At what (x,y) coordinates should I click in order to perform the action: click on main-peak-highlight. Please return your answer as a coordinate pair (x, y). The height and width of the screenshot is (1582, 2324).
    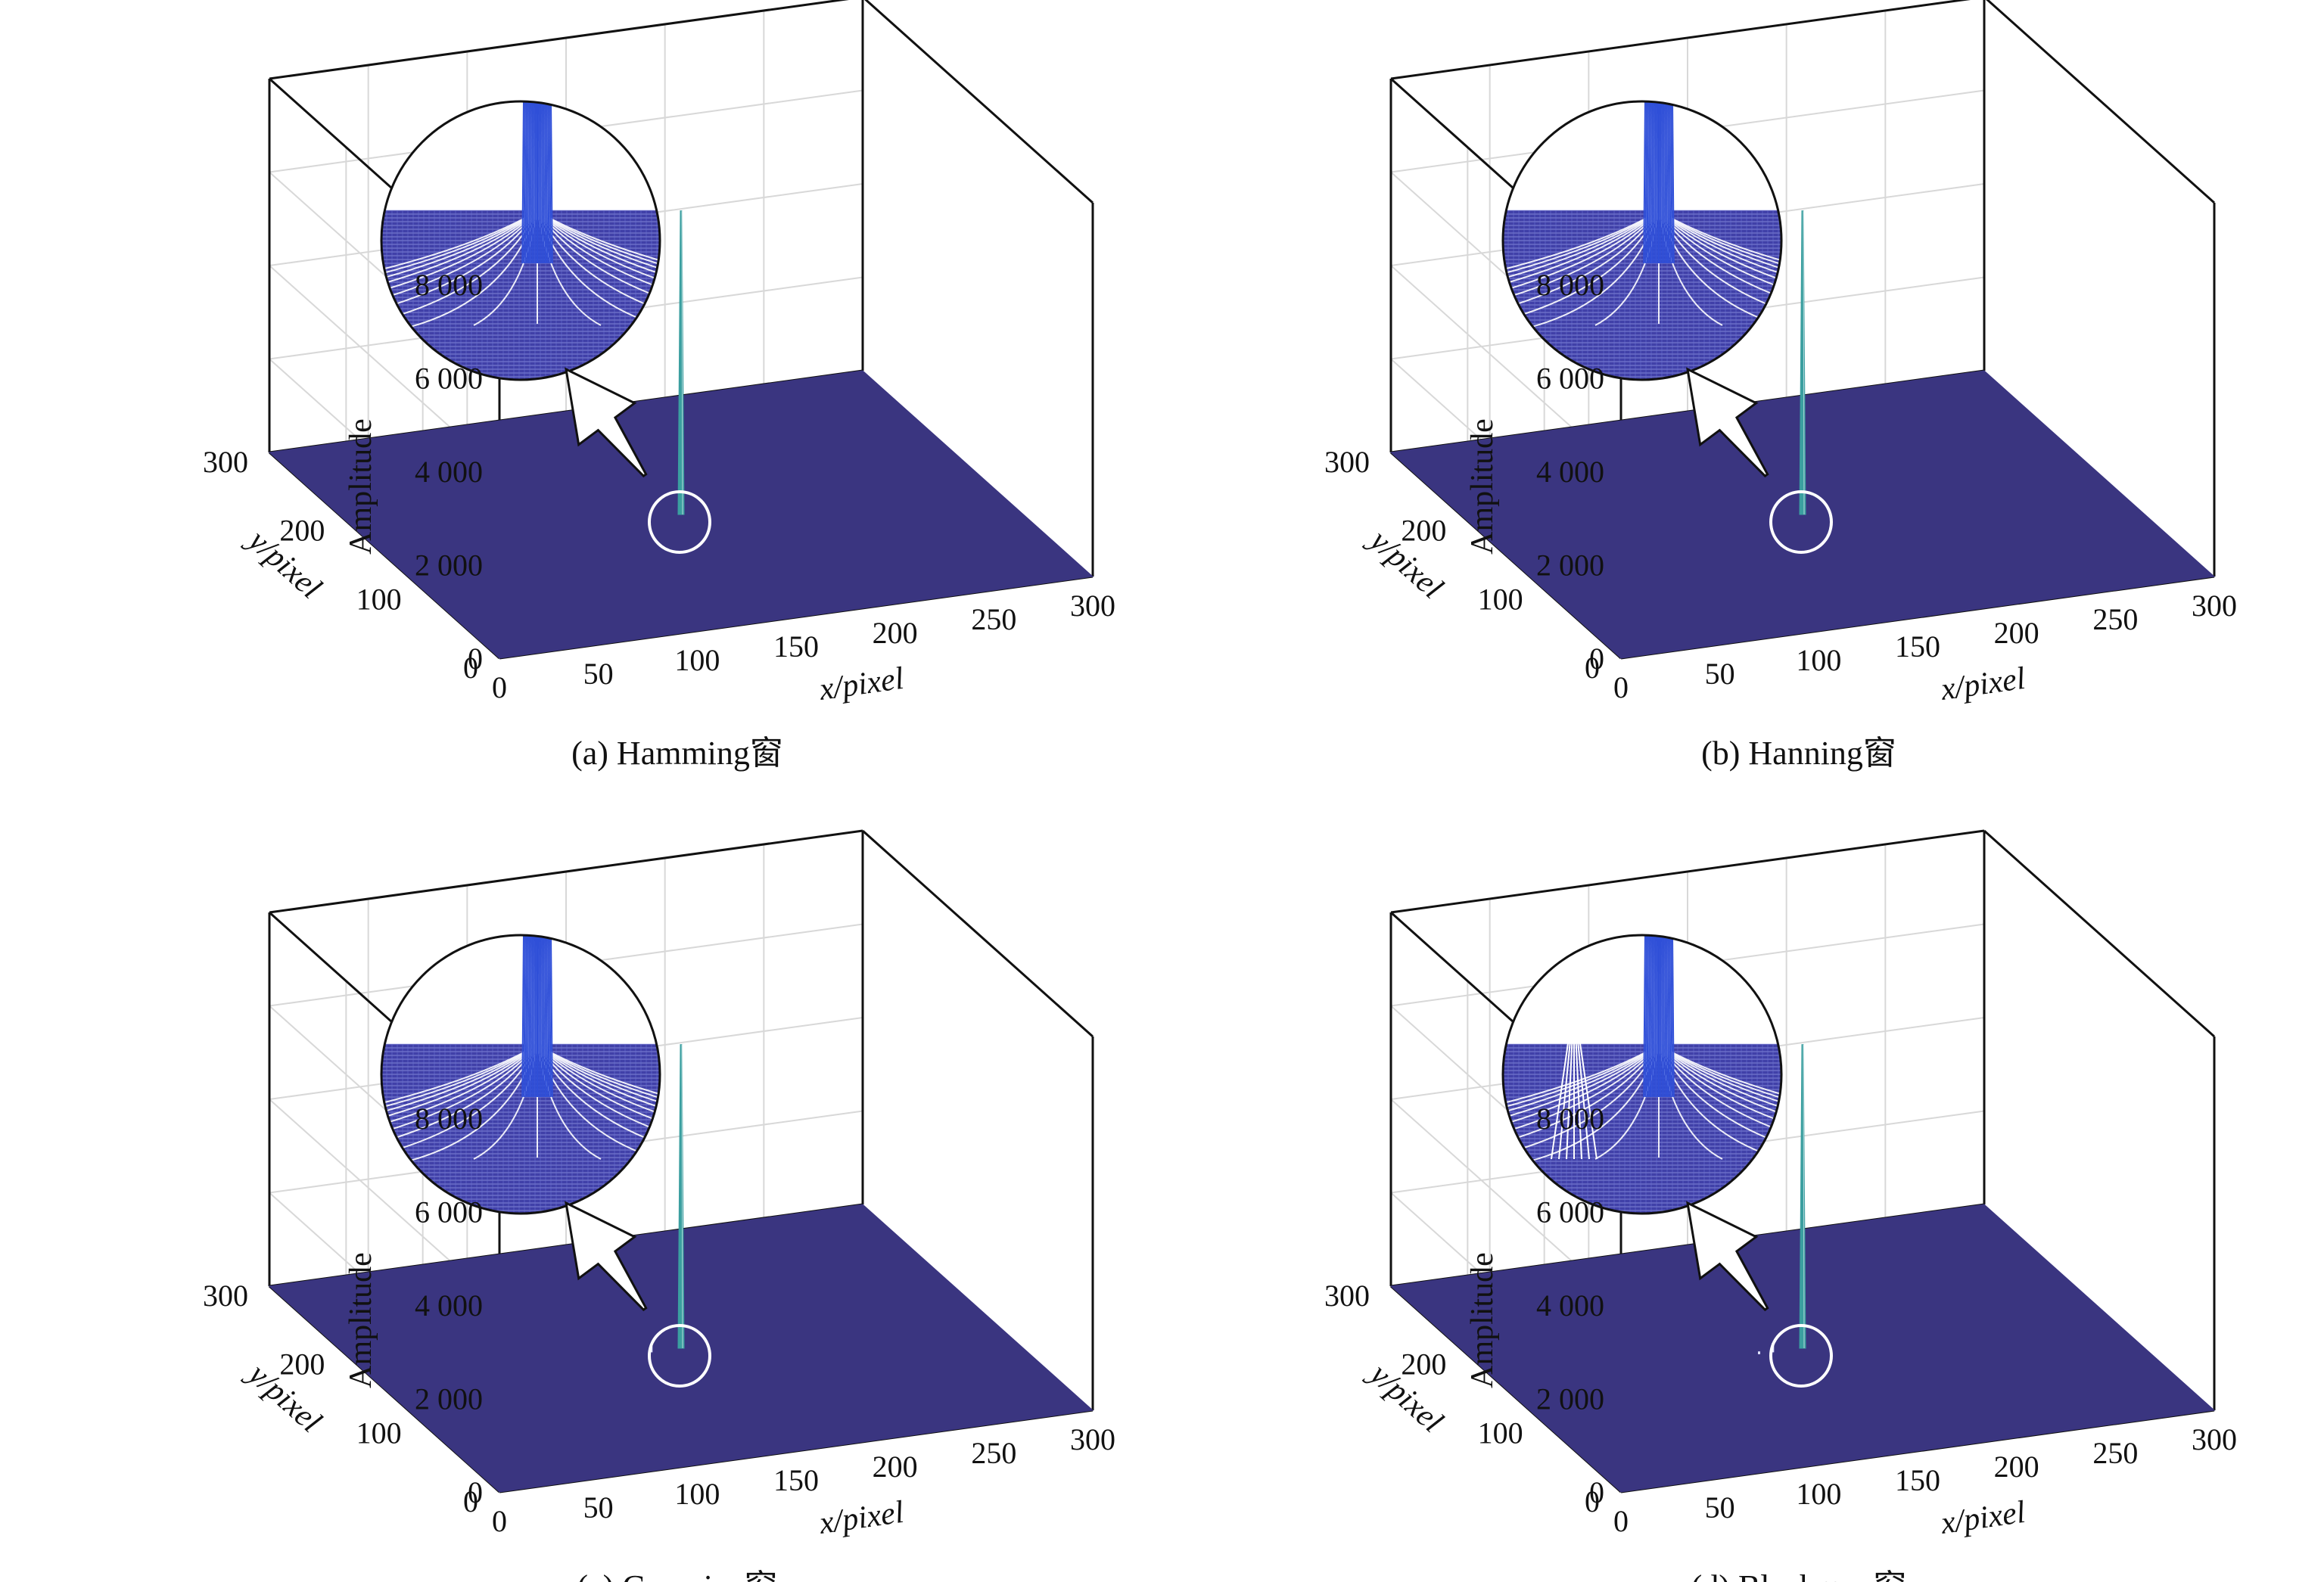
    Looking at the image, I should click on (682, 362).